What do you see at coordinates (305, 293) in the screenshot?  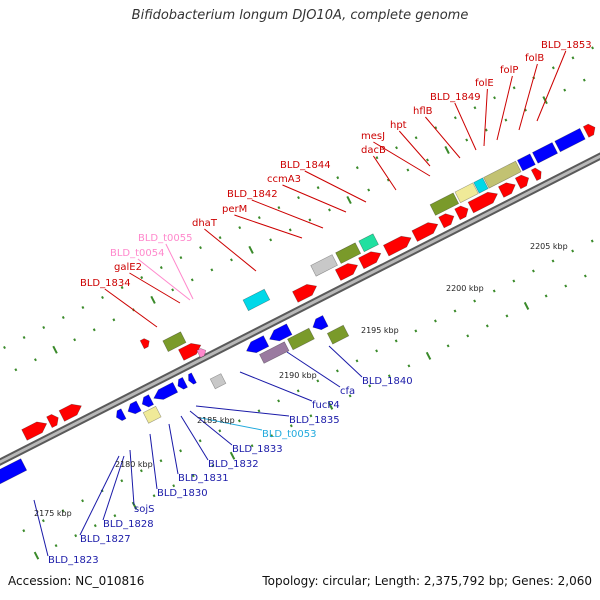 I see `gene-dhaT` at bounding box center [305, 293].